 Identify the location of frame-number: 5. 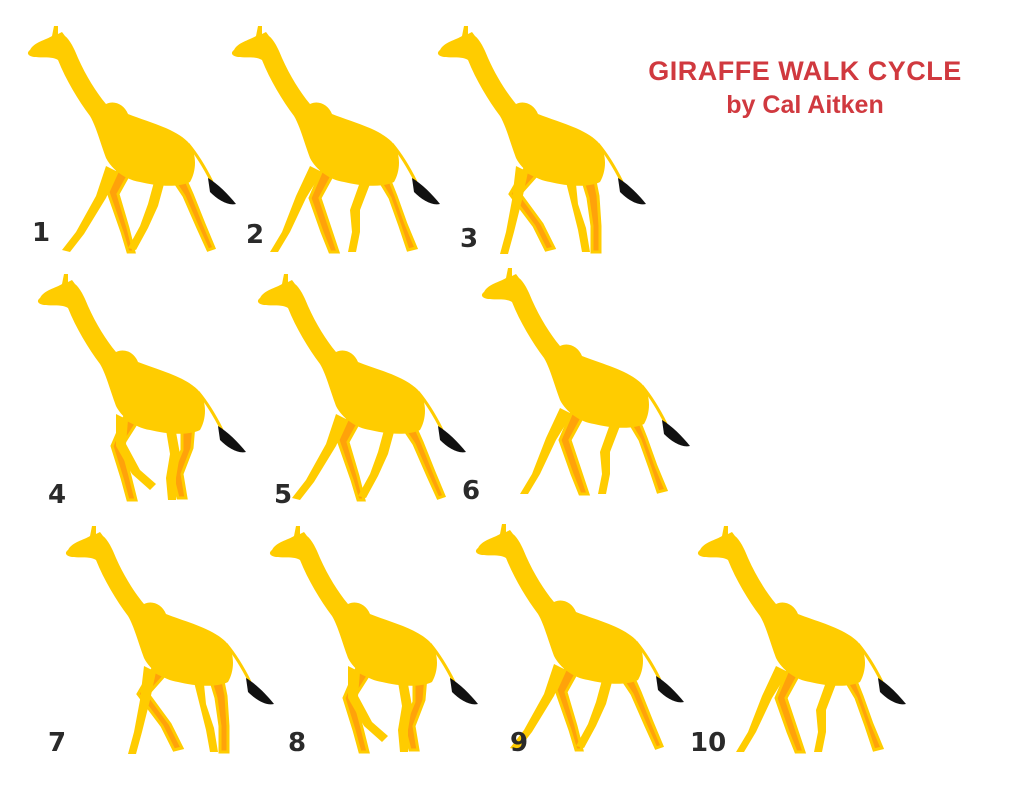
(283, 495).